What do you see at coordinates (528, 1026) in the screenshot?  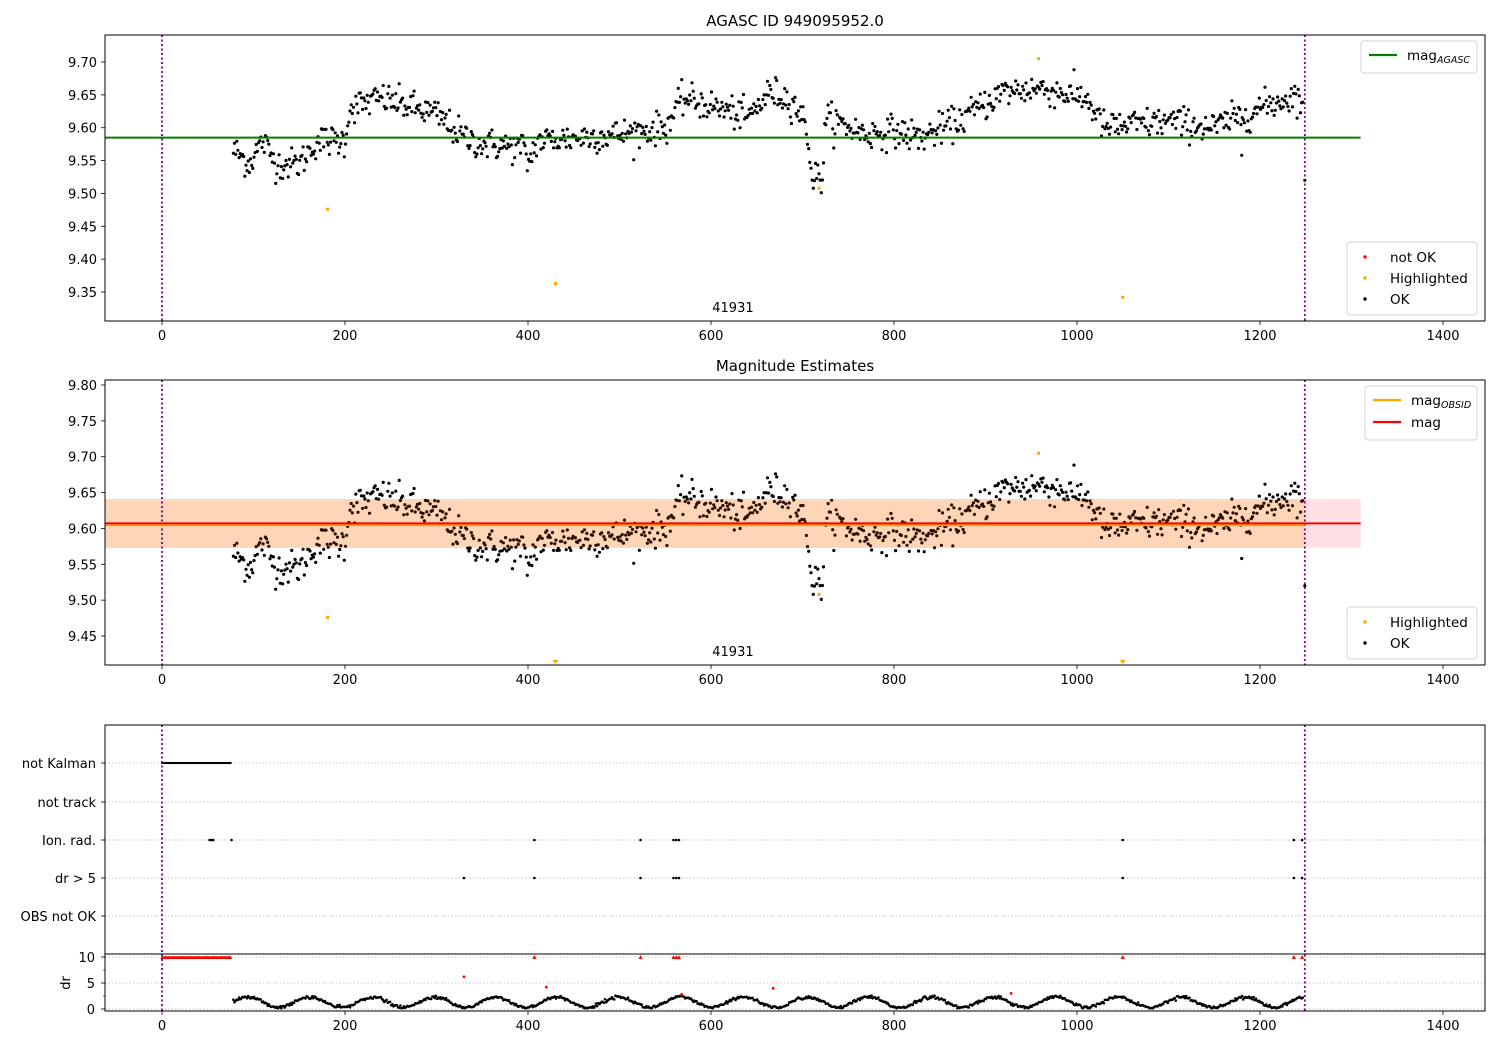 I see `xaxis2-xtick-label: 400` at bounding box center [528, 1026].